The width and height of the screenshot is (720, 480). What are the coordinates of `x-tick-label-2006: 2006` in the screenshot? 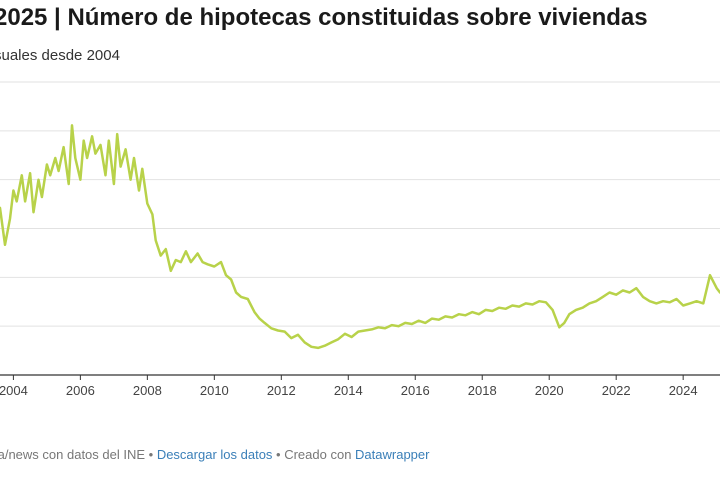 It's located at (80, 390).